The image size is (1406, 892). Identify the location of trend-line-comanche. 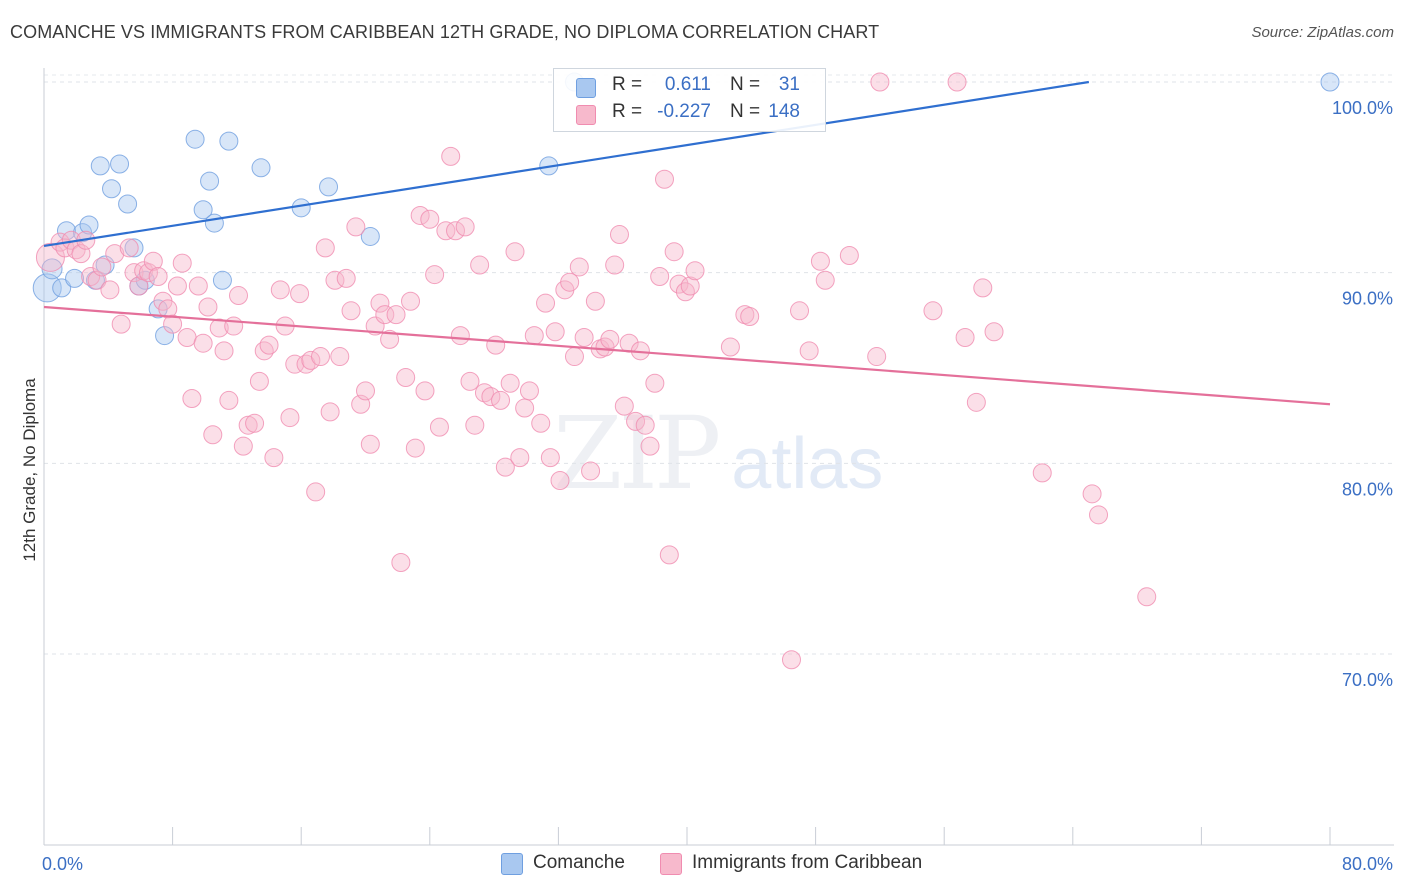
(566, 164).